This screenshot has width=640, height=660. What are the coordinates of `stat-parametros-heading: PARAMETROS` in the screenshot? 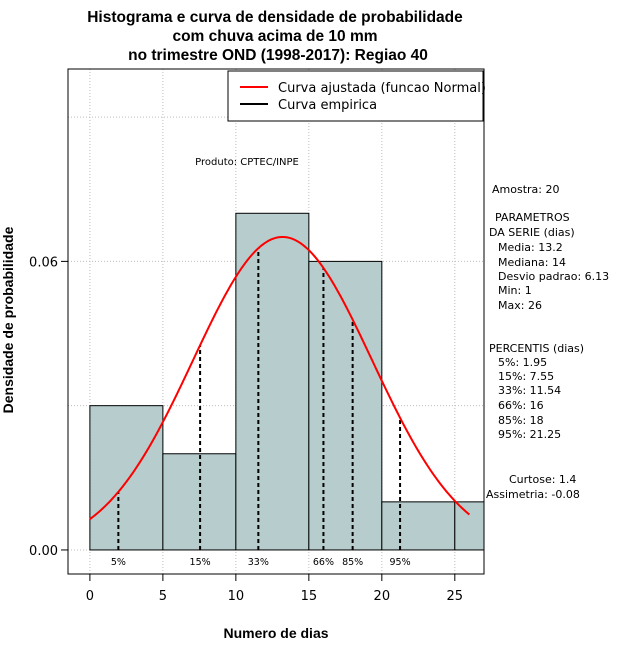 It's located at (532, 217).